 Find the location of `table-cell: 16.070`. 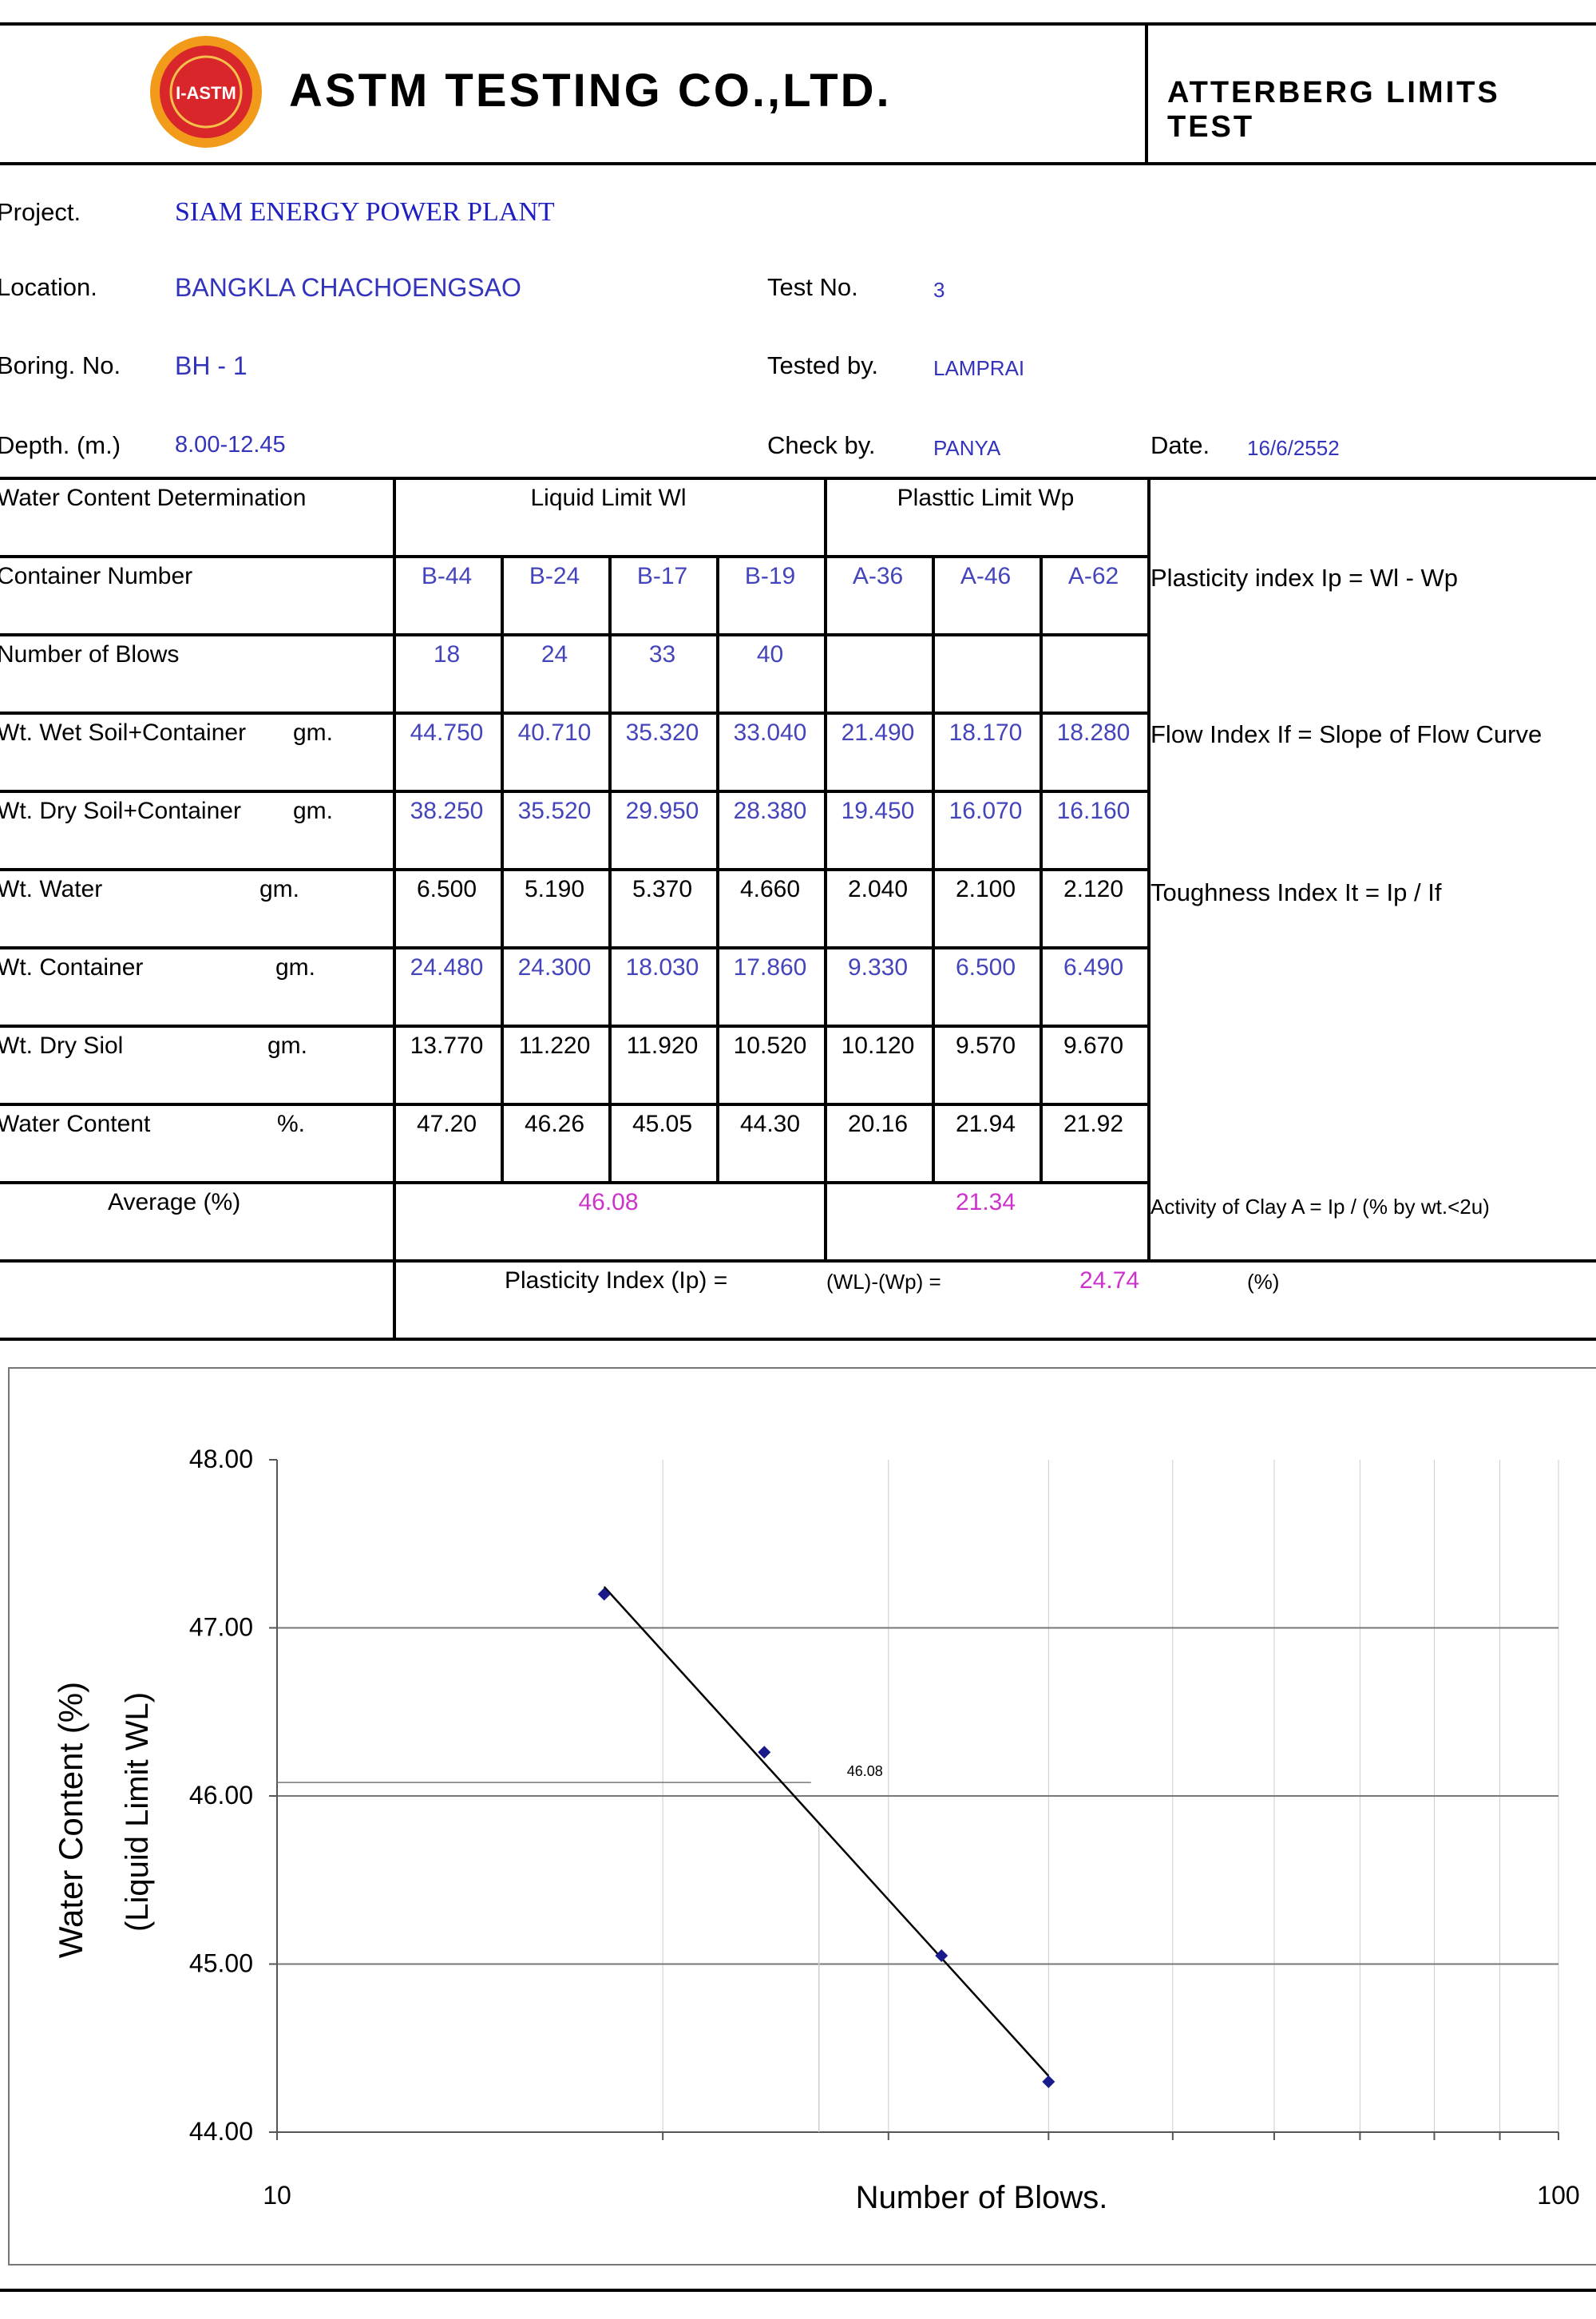

table-cell: 16.070 is located at coordinates (985, 811).